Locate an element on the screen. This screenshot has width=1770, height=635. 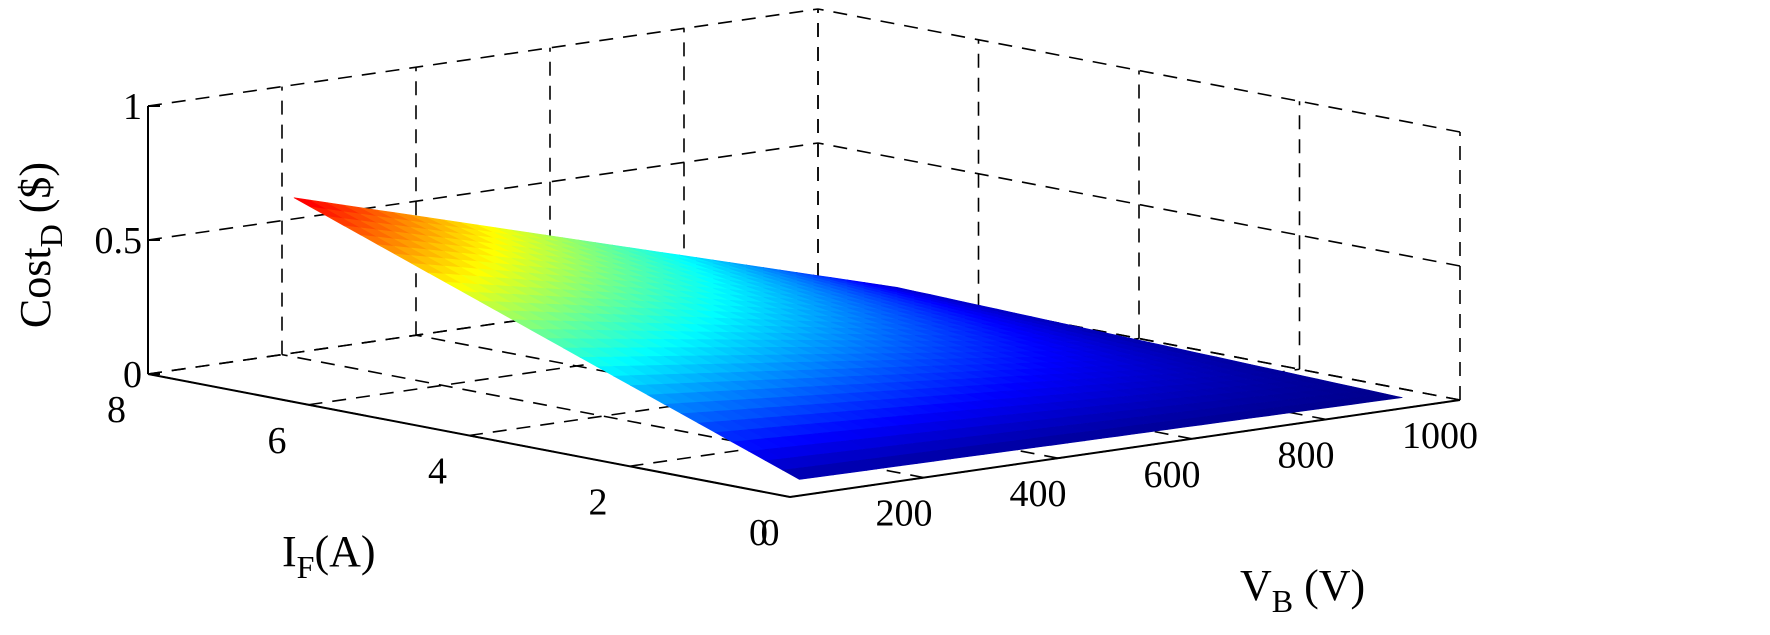
x-tick-label: 800 is located at coordinates (1306, 455).